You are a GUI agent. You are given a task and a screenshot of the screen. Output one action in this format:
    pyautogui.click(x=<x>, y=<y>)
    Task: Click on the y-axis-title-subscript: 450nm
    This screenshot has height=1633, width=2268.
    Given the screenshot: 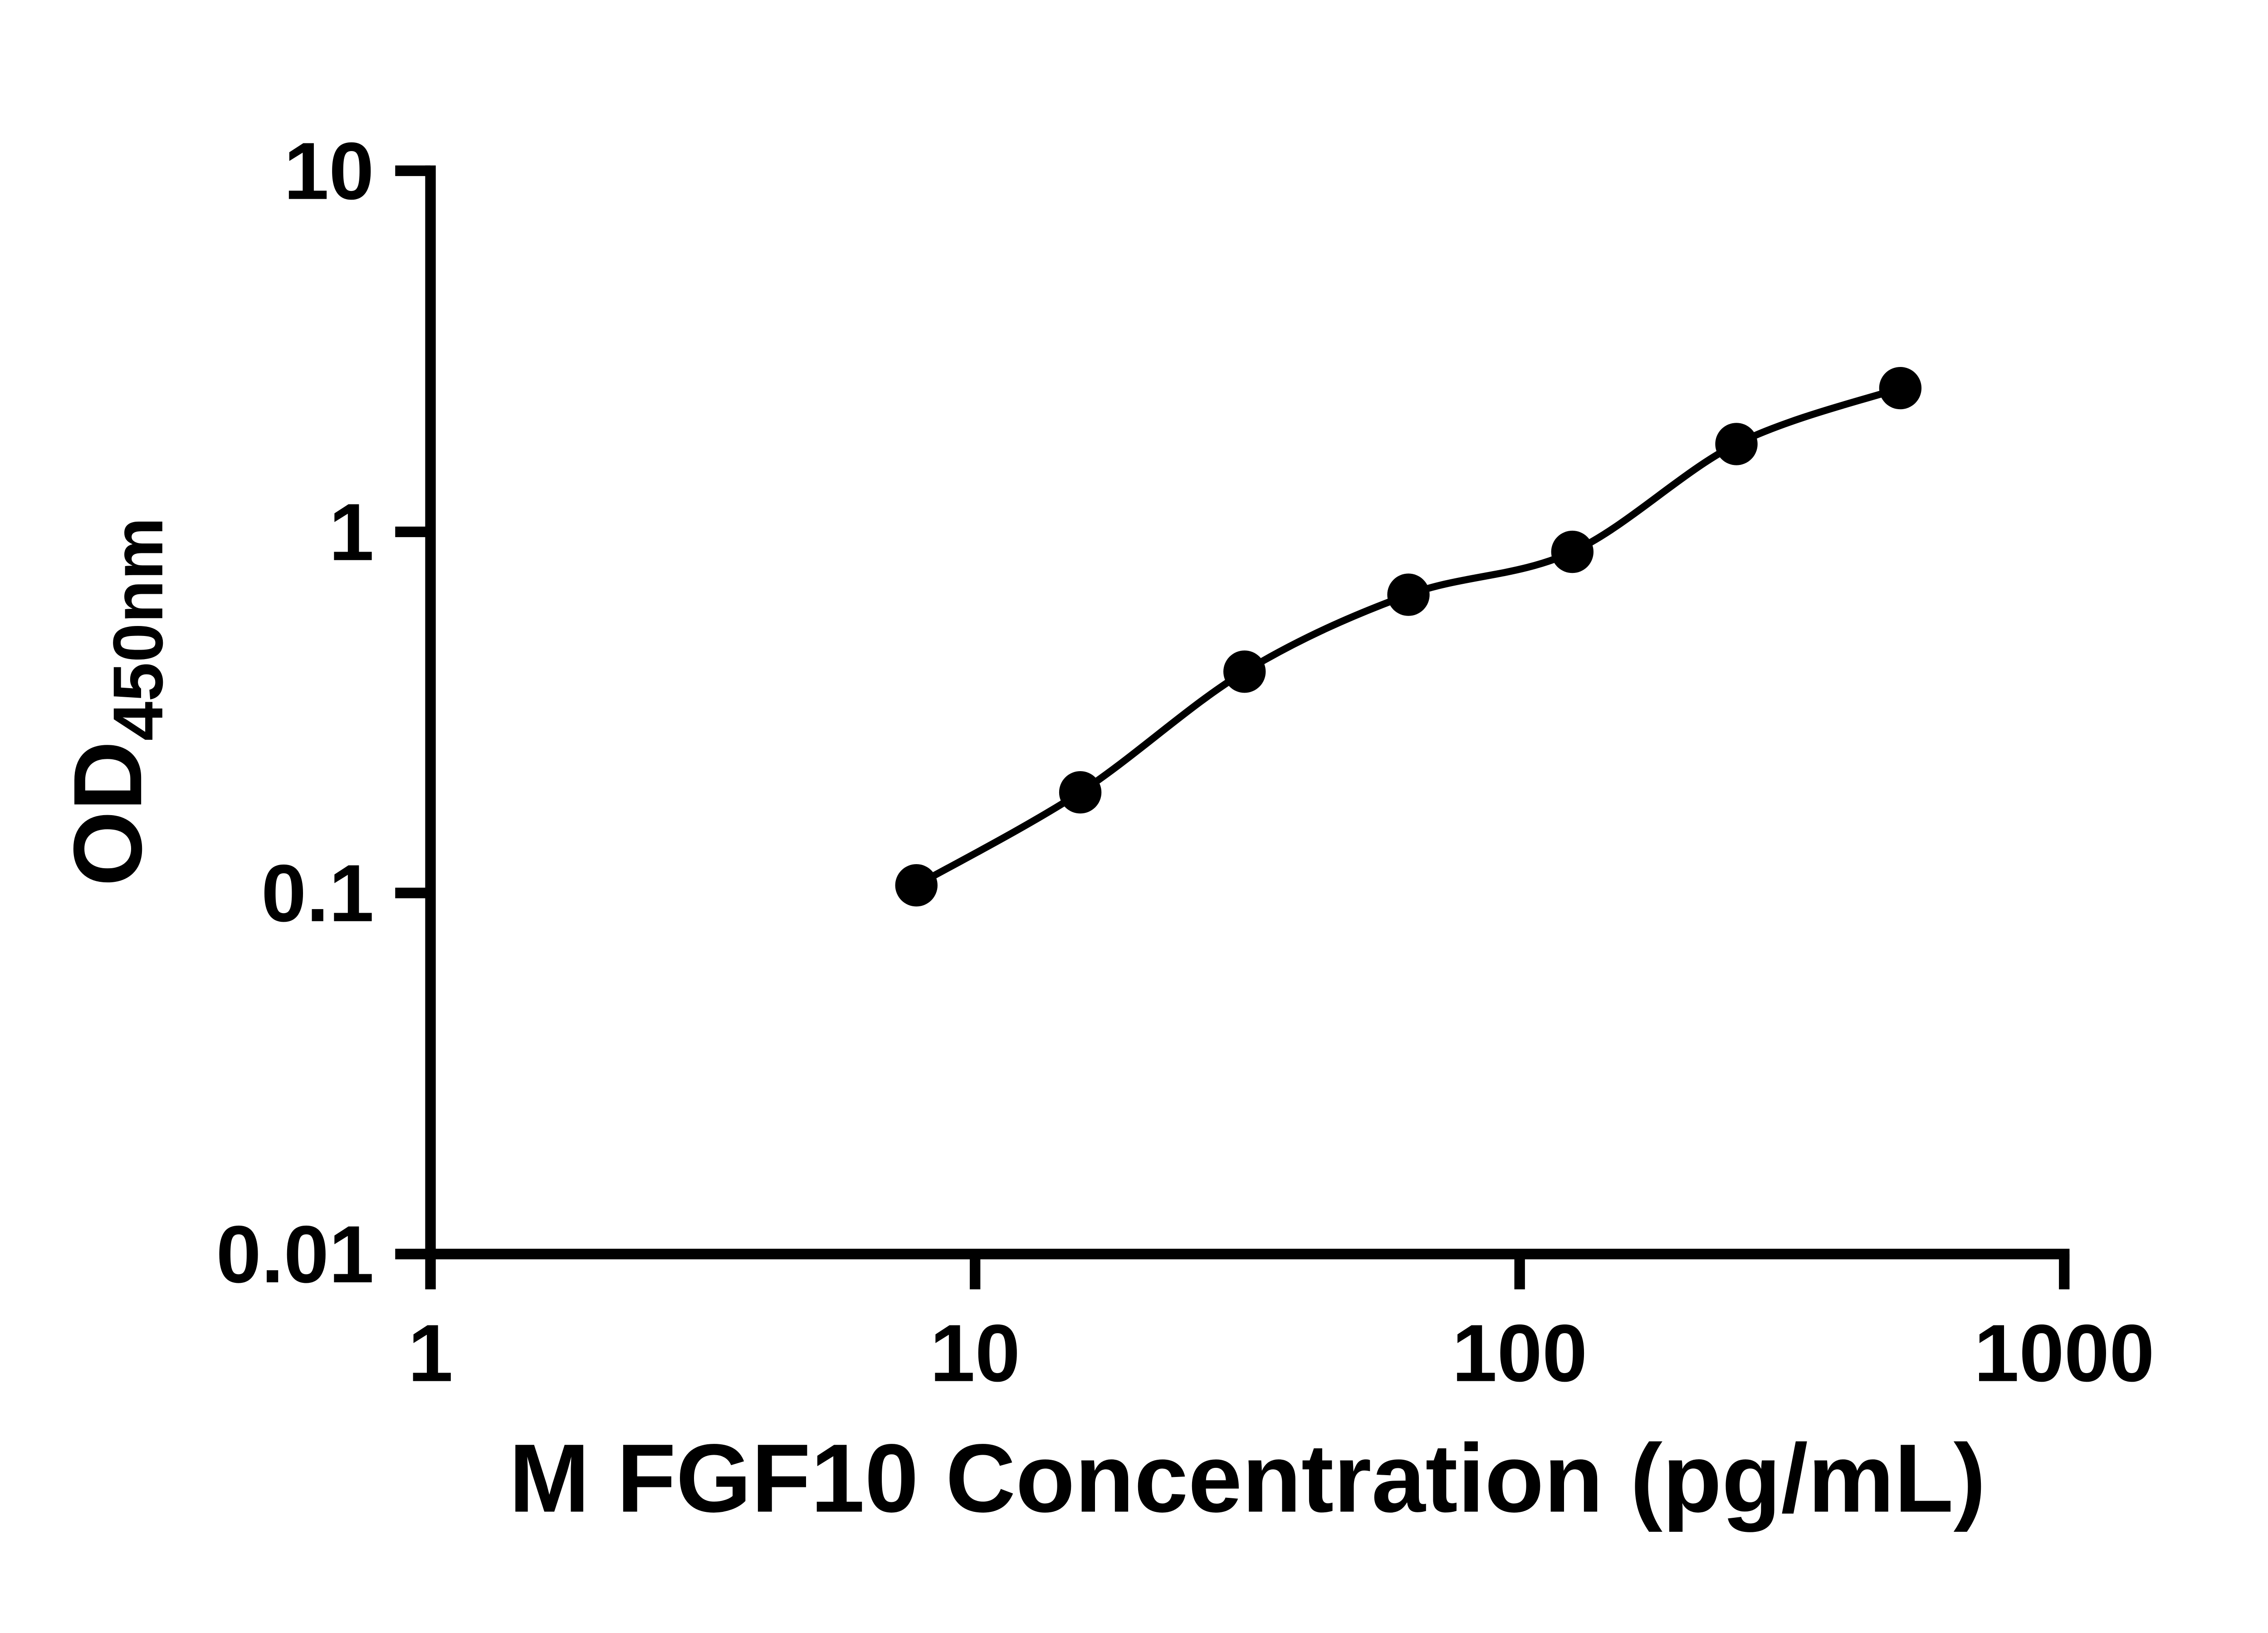 What is the action you would take?
    pyautogui.click(x=137, y=629)
    